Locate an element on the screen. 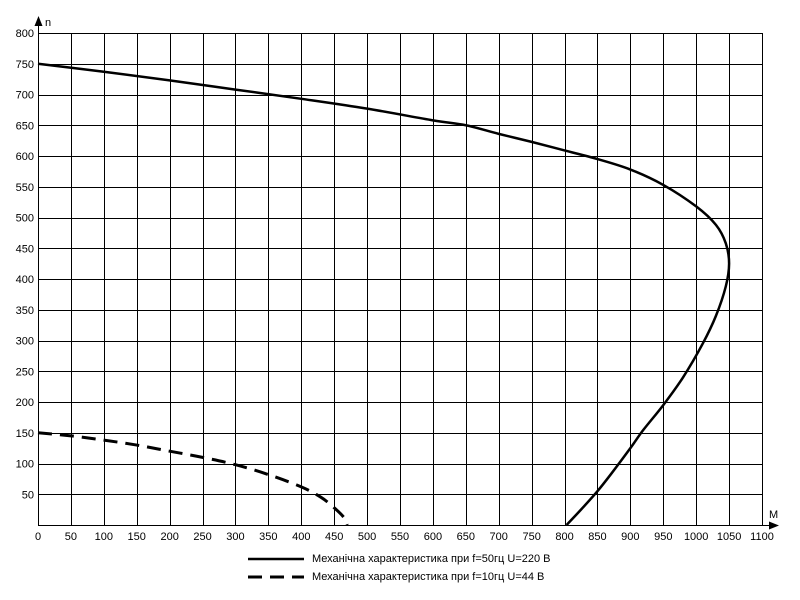  y-axis-label: n is located at coordinates (48, 23).